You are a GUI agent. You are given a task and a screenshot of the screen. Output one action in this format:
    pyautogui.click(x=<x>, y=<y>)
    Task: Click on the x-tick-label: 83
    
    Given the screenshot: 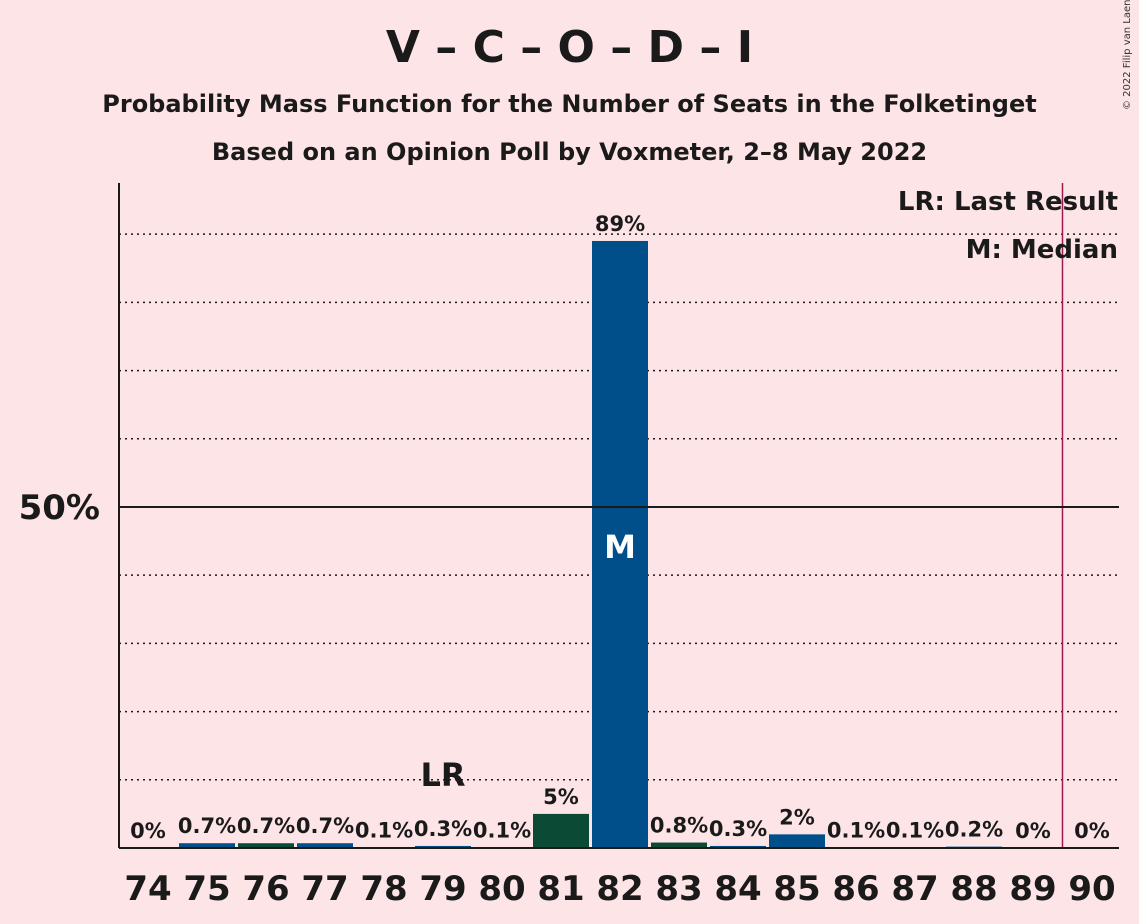 What is the action you would take?
    pyautogui.click(x=678, y=889)
    